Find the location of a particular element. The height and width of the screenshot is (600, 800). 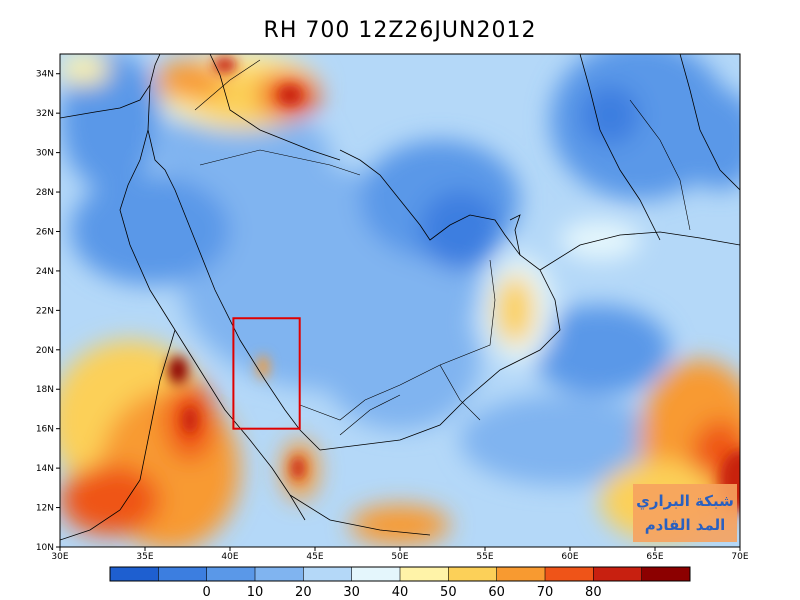

lat-tick-label: 24N is located at coordinates (45, 272).